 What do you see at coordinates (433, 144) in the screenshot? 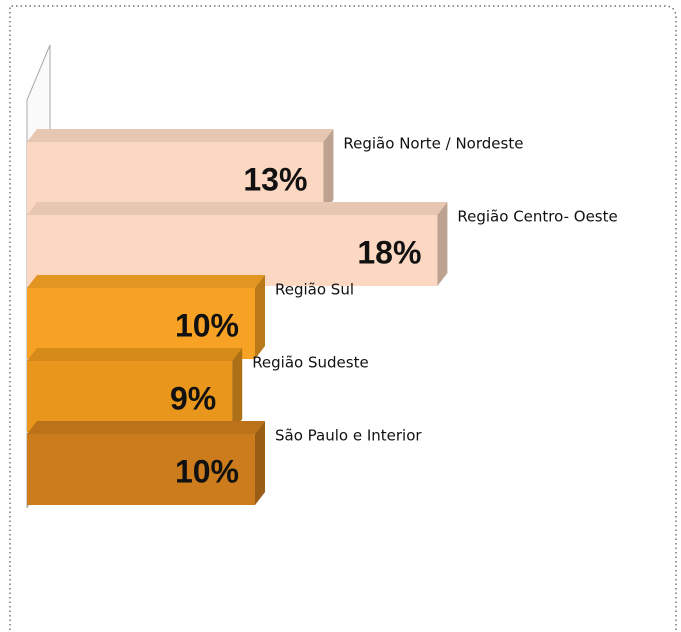
I see `category-label: Região Norte / Nordeste` at bounding box center [433, 144].